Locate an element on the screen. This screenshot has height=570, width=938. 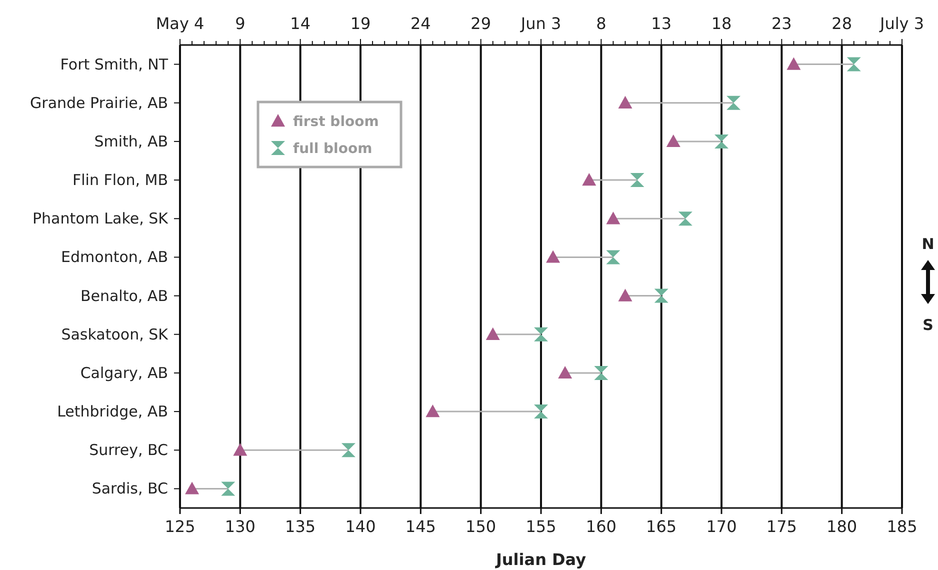
x-tick-label: 125 is located at coordinates (180, 526).